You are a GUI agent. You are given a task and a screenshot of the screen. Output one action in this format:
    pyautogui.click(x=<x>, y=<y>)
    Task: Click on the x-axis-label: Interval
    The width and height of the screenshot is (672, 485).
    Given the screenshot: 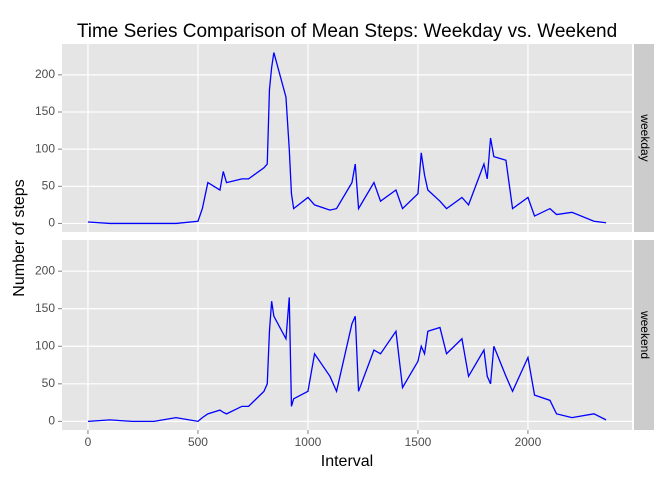 What is the action you would take?
    pyautogui.click(x=347, y=461)
    